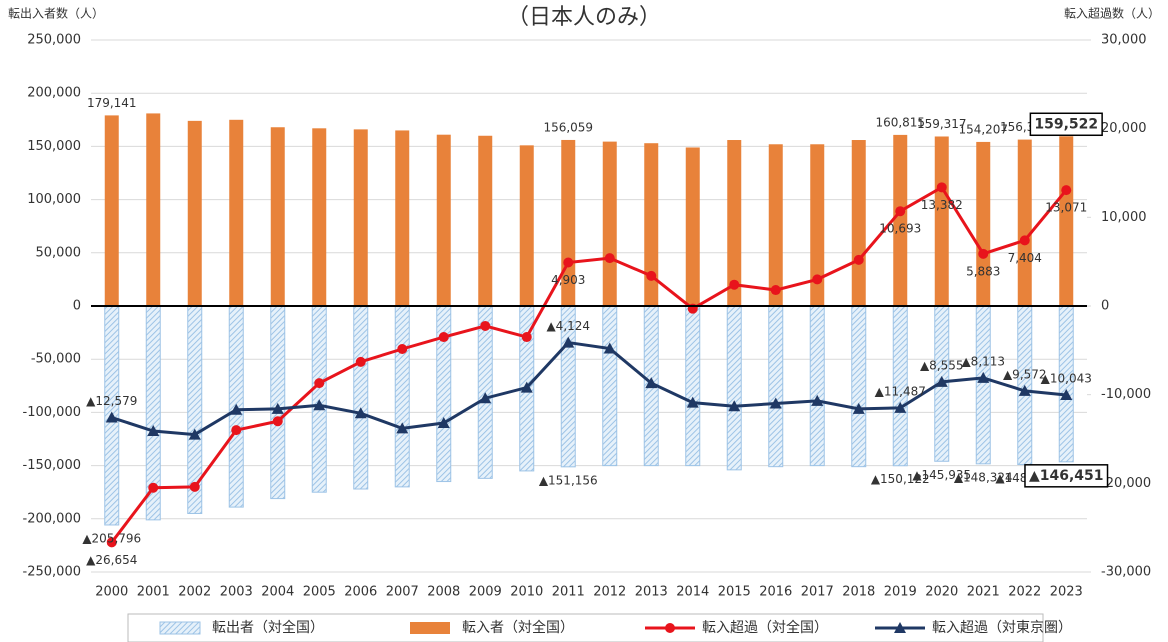 The width and height of the screenshot is (1168, 642). Describe the element at coordinates (268, 627) in the screenshot. I see `legend-label: 転出者（対全国）` at that location.